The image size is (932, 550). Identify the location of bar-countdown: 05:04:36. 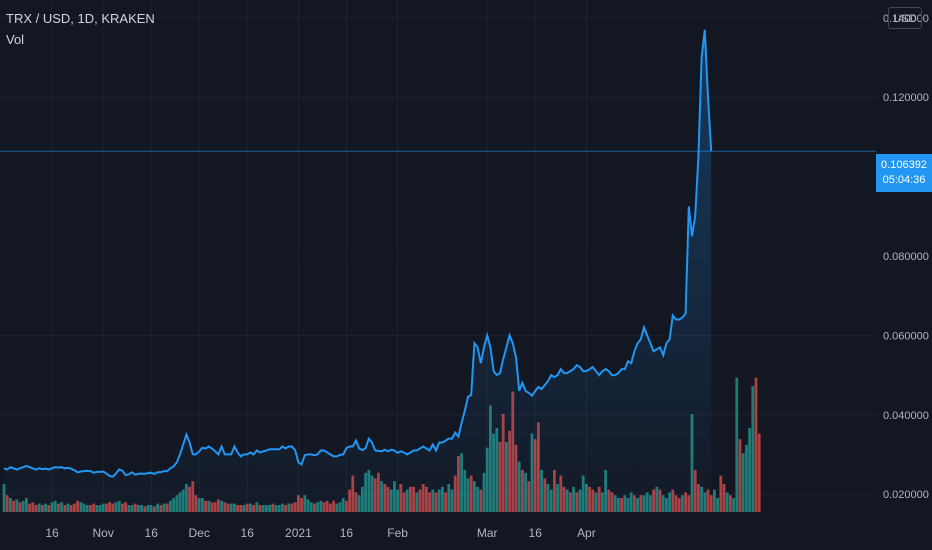
(904, 180).